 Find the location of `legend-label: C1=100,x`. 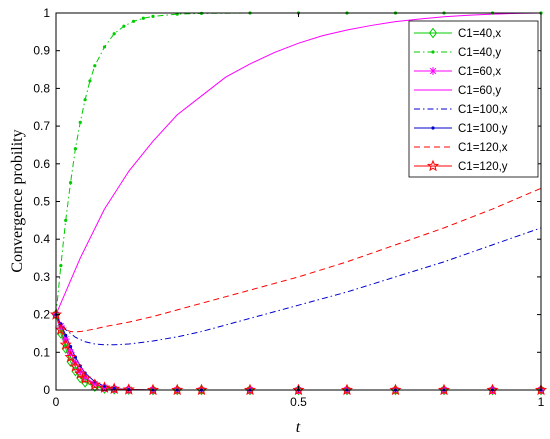

legend-label: C1=100,x is located at coordinates (483, 110).